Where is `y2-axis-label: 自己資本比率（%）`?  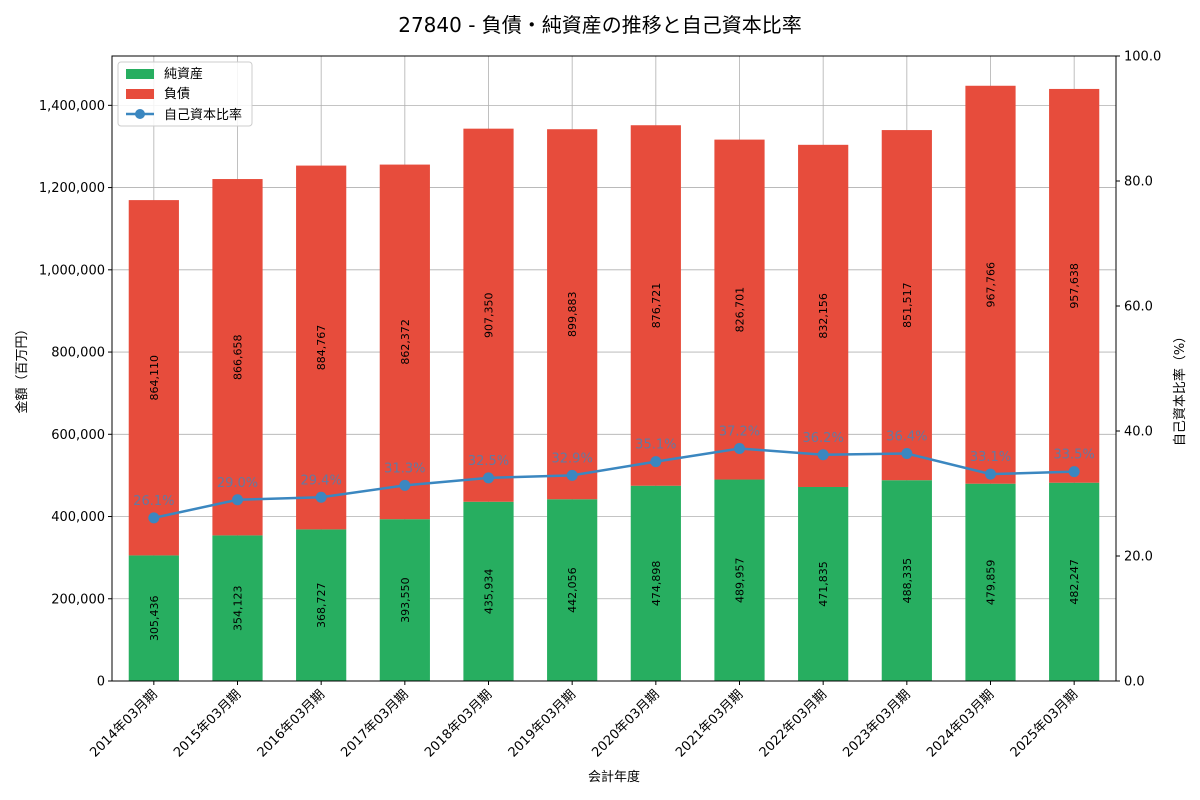
y2-axis-label: 自己資本比率（%） is located at coordinates (1180, 388).